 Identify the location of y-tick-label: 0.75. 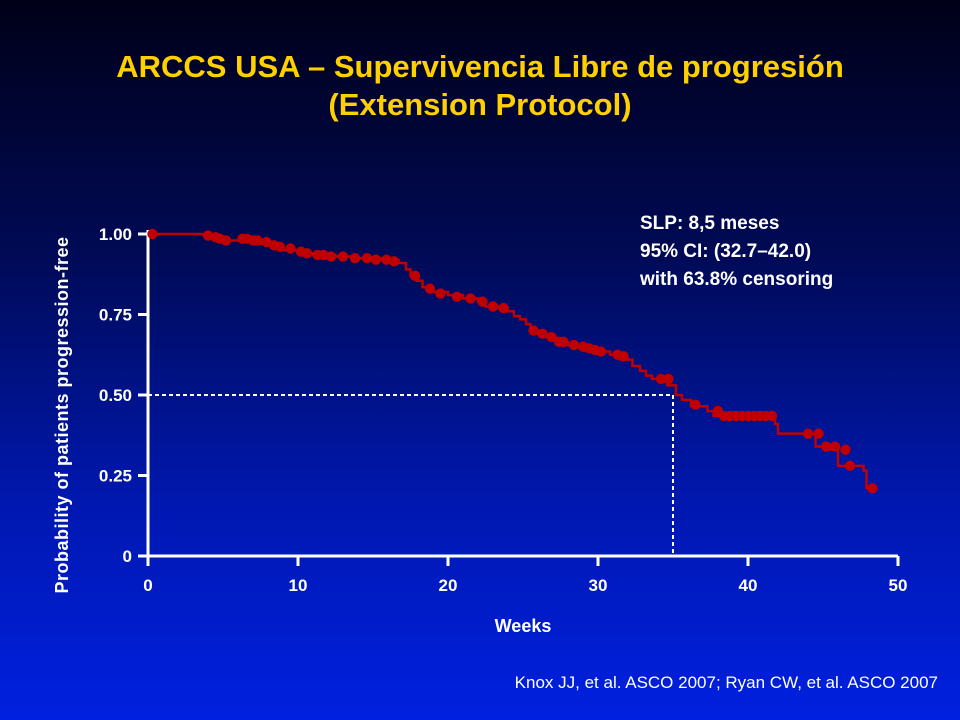
(115, 315).